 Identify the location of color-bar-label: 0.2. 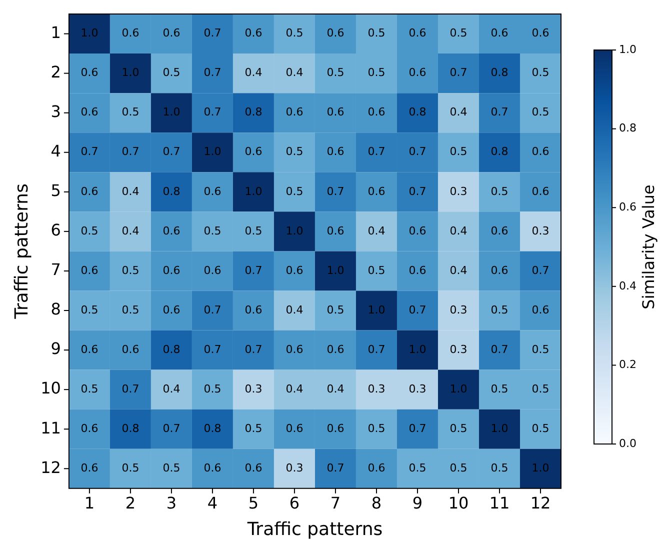
(627, 365).